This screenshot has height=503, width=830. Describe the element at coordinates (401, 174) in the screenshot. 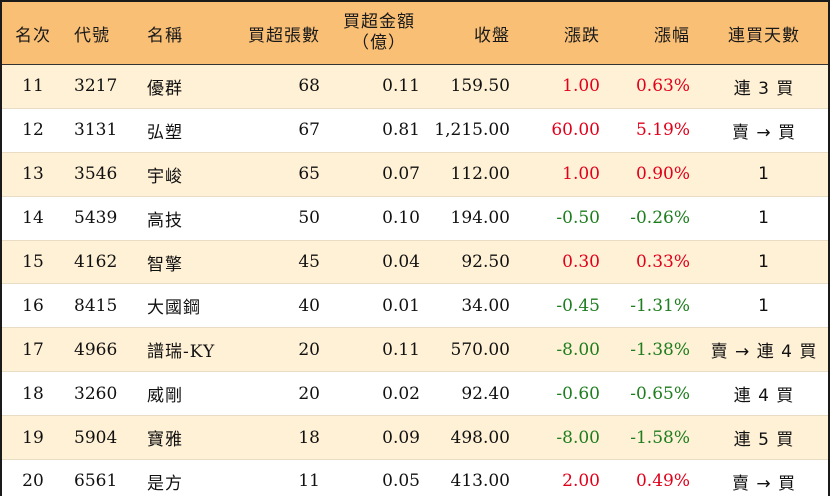

I see `net-buy-amount-cell: 0.07` at that location.